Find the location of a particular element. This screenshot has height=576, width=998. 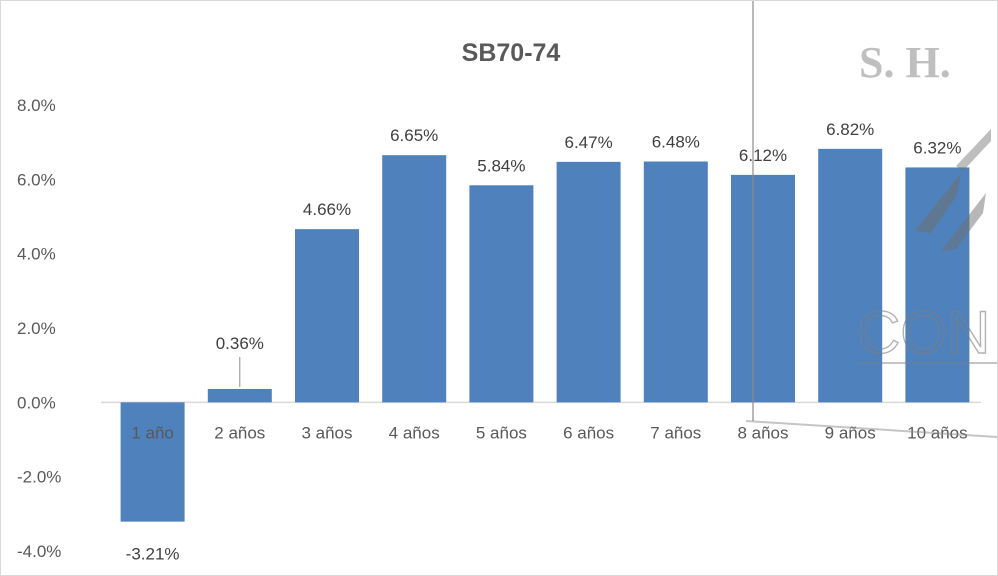

x-tick-label: 8 años is located at coordinates (762, 432).